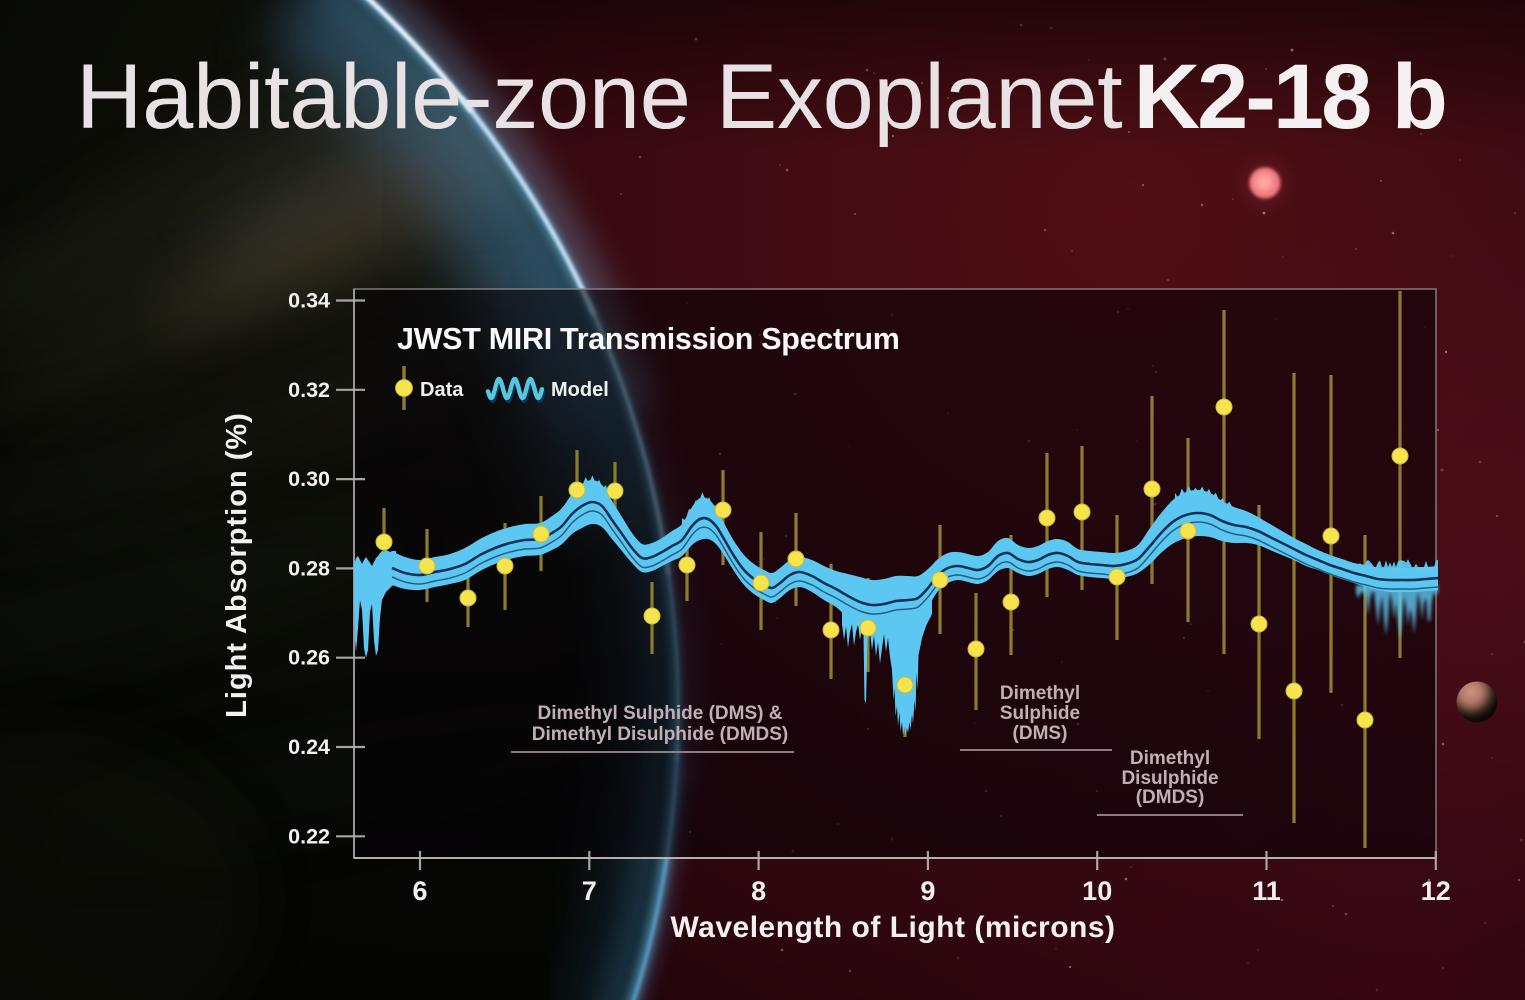  Describe the element at coordinates (589, 891) in the screenshot. I see `svg-text: 7` at that location.